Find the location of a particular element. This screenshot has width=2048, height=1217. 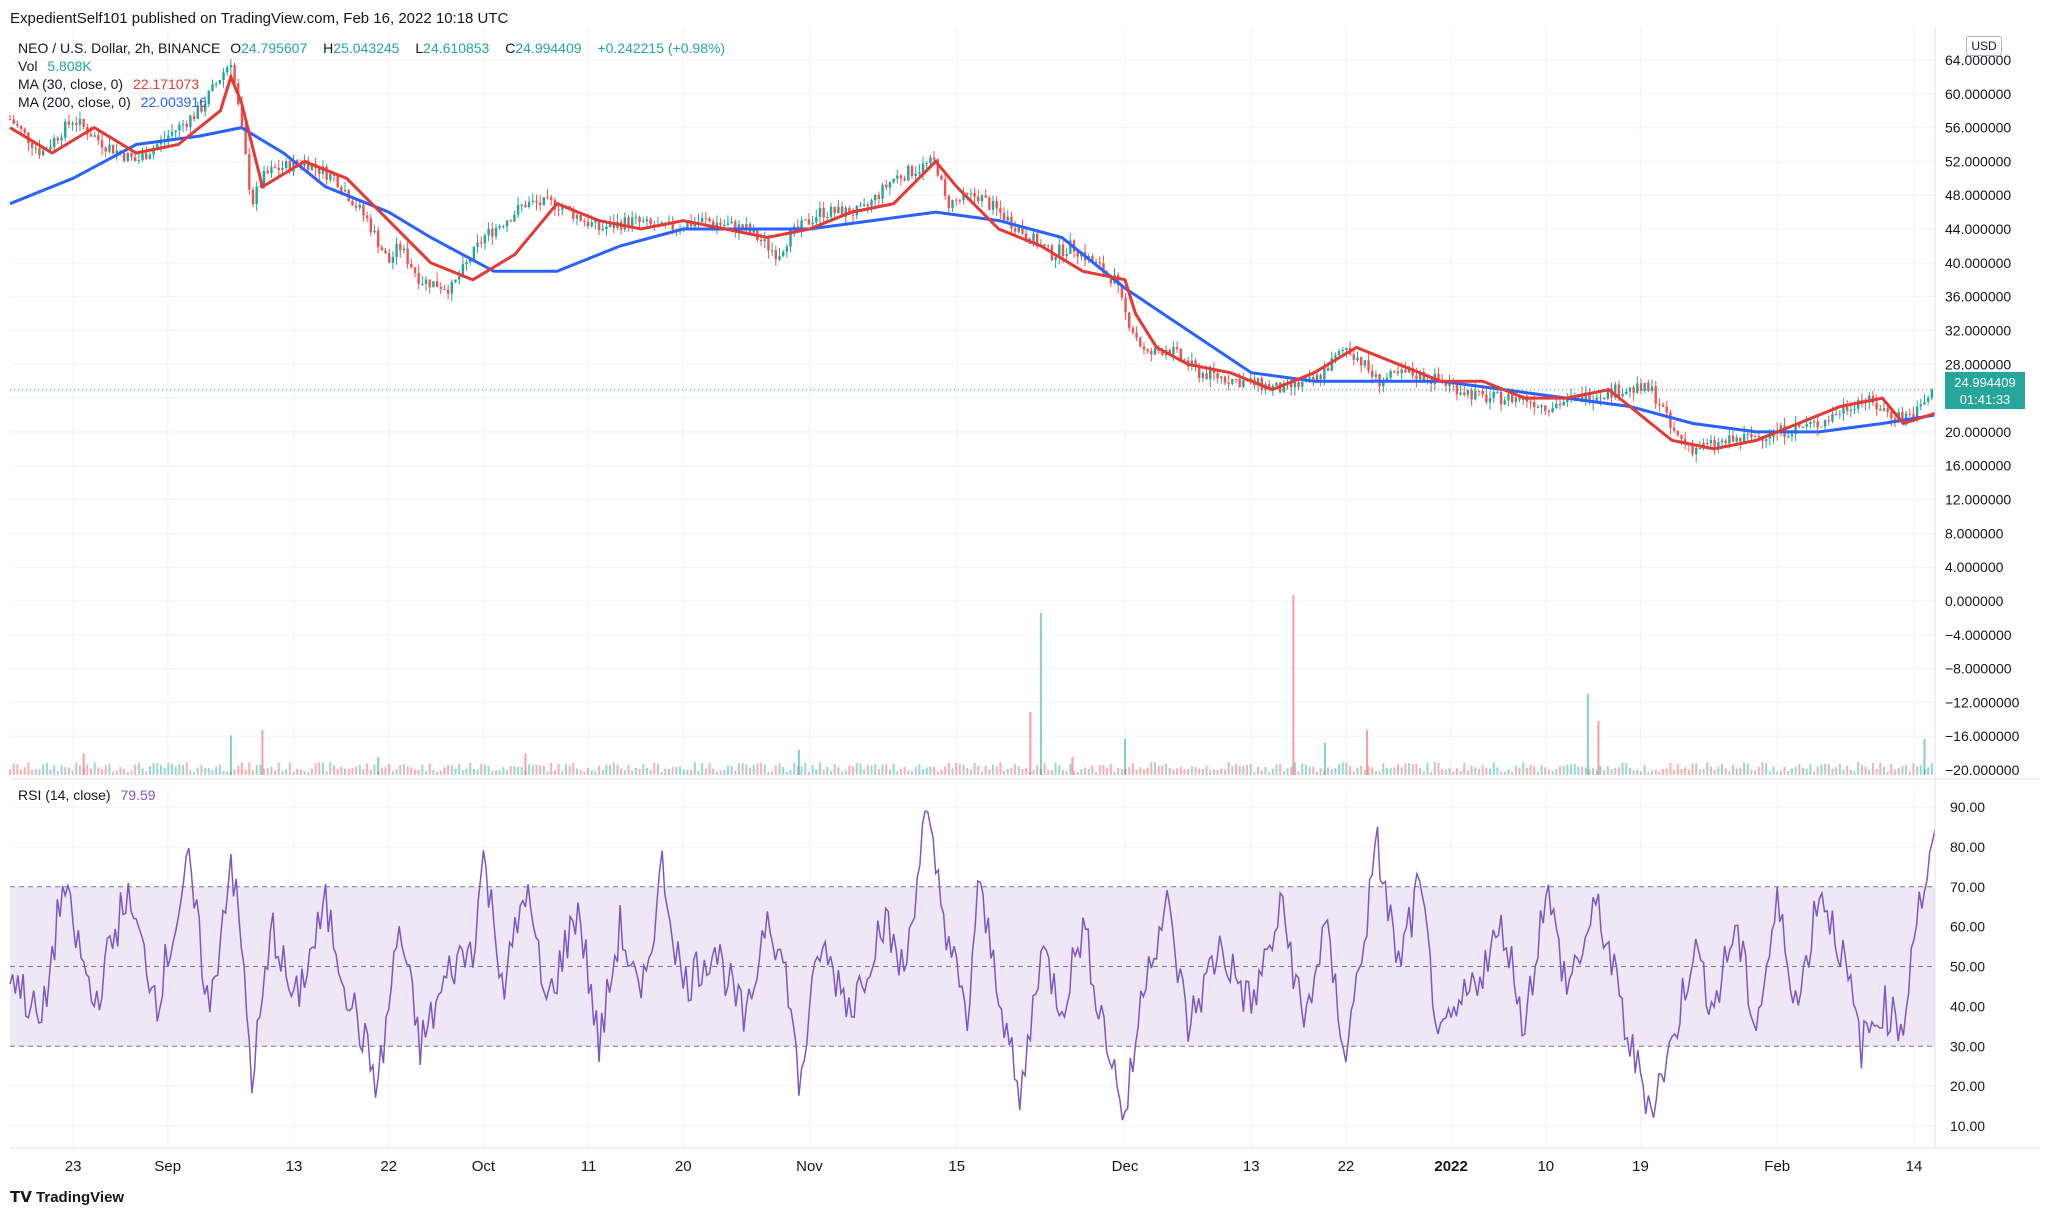

tradingview-logo: 𝗧𝗩 TradingView is located at coordinates (67, 1197).